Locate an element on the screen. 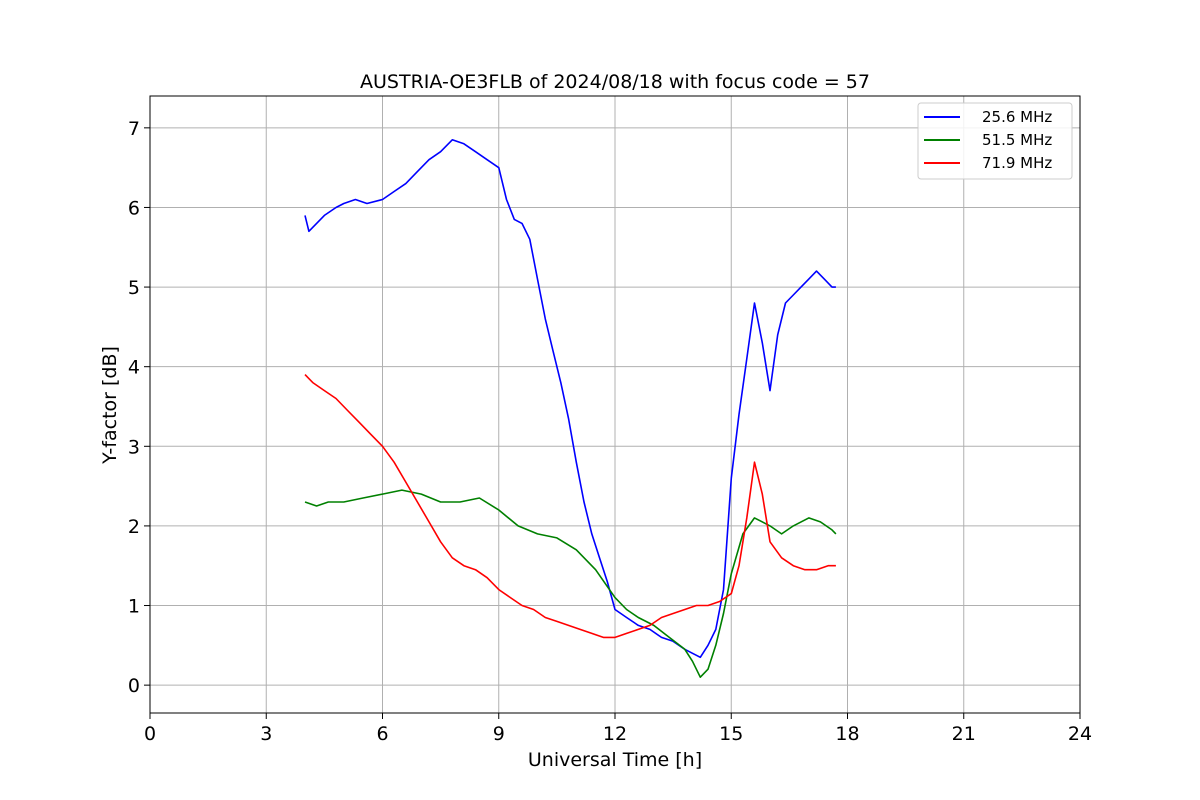 This screenshot has width=1200, height=800. x-tick-label: 21 is located at coordinates (964, 734).